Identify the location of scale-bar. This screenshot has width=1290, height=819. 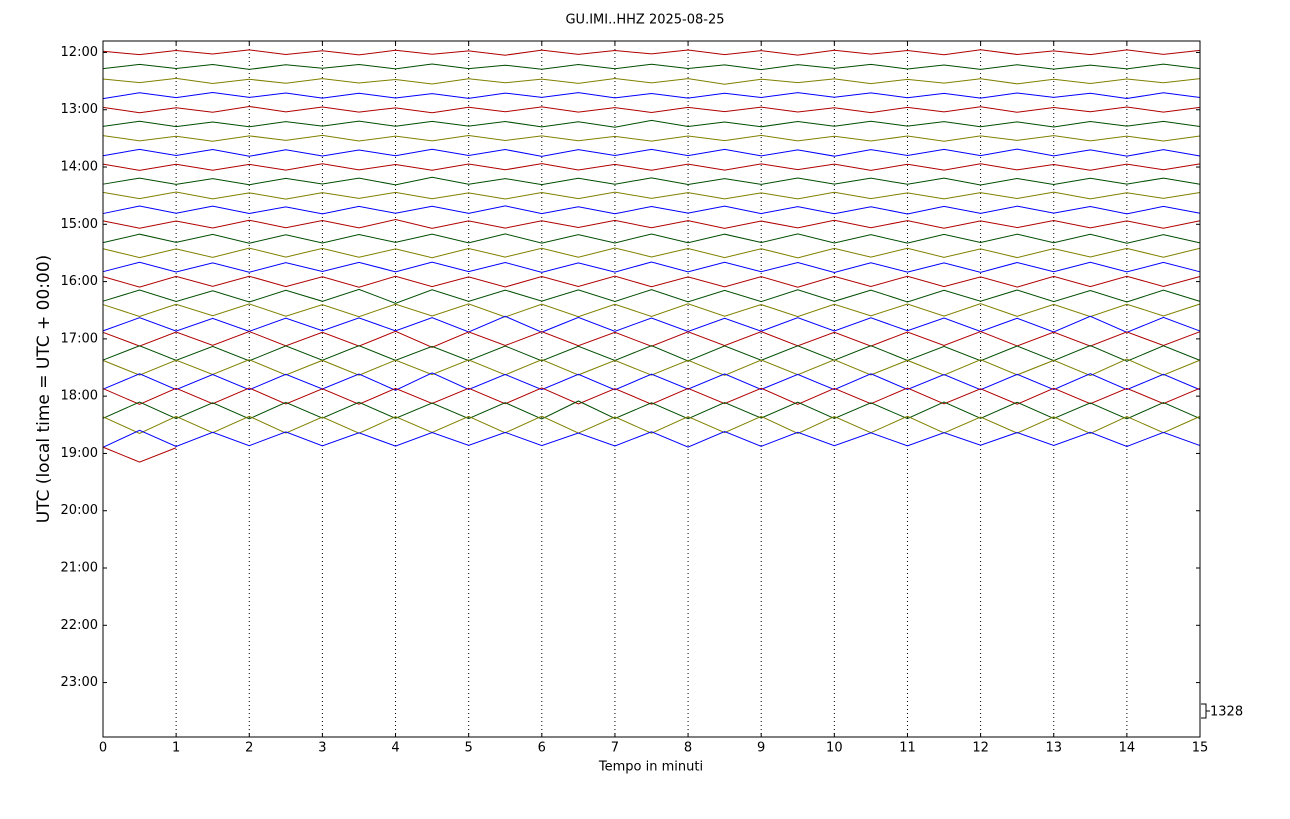
(1205, 711).